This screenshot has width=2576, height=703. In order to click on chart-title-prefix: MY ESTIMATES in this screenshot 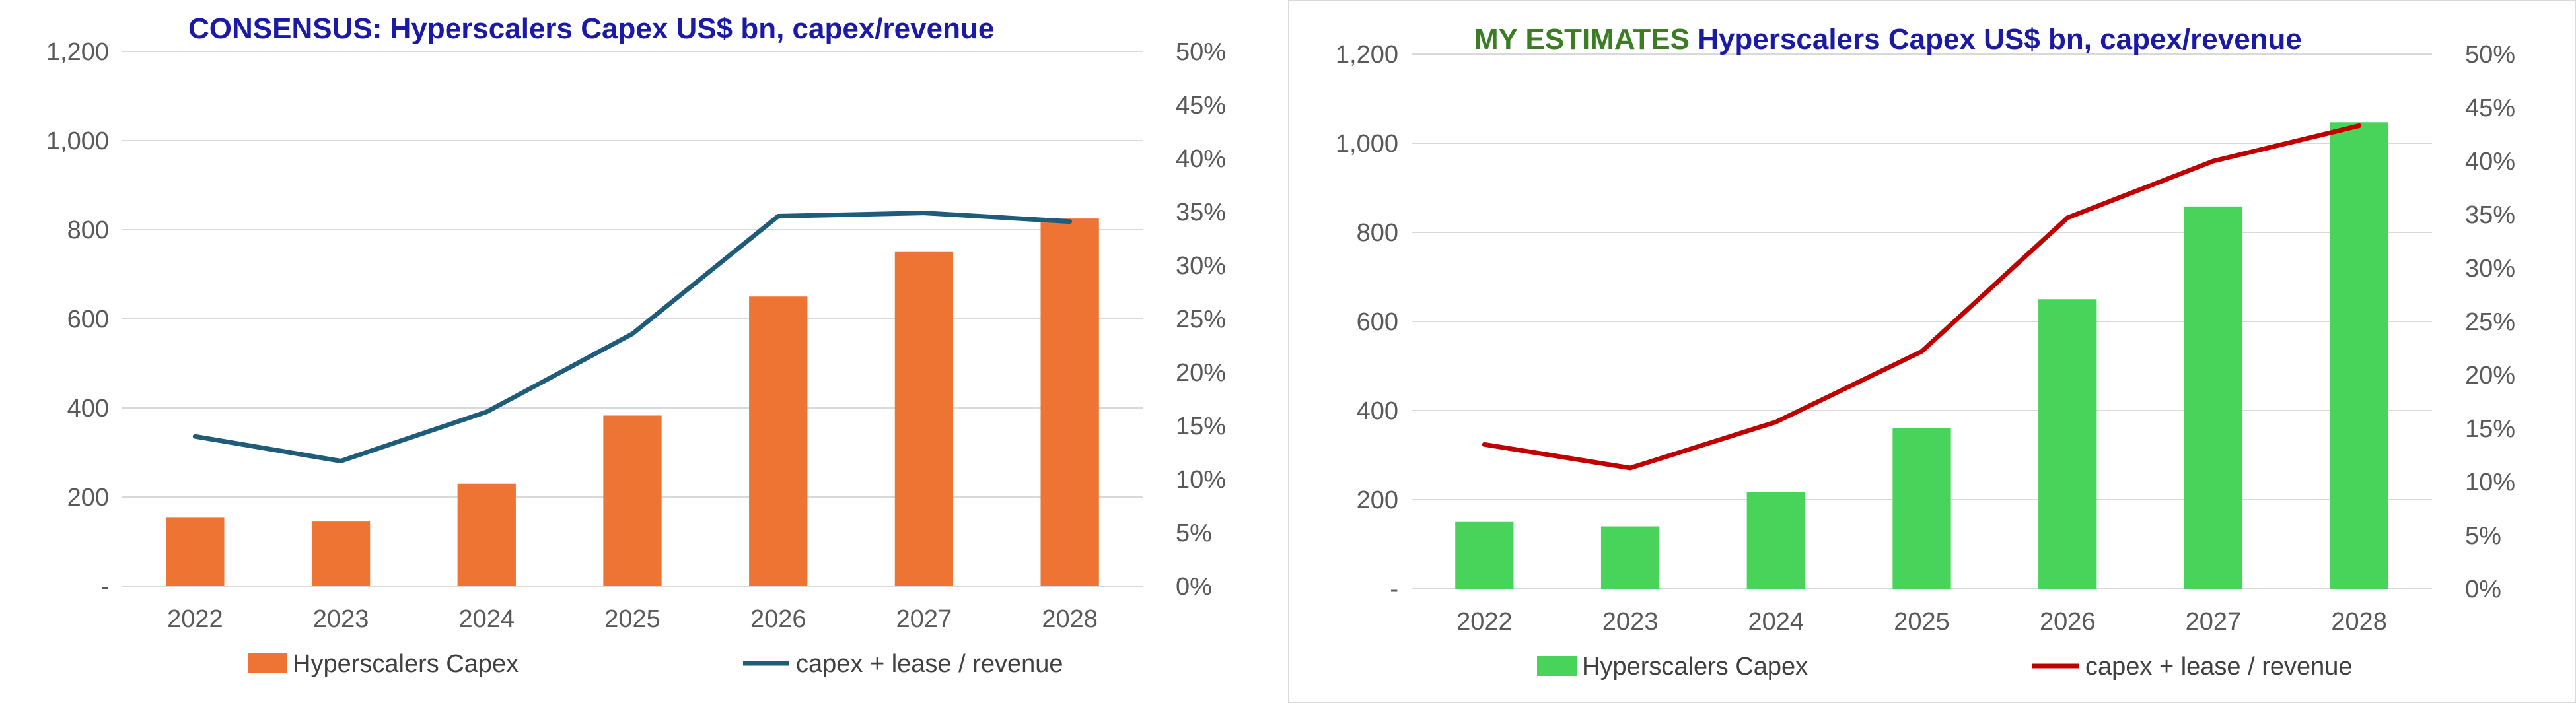, I will do `click(1586, 39)`.